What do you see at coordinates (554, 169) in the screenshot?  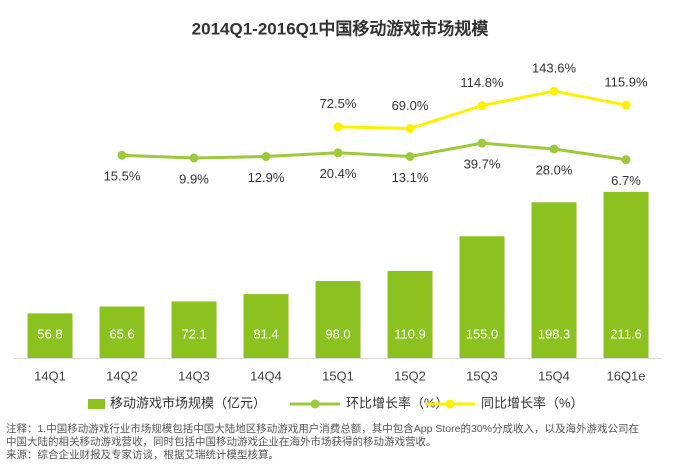 I see `data-label: 28.0%` at bounding box center [554, 169].